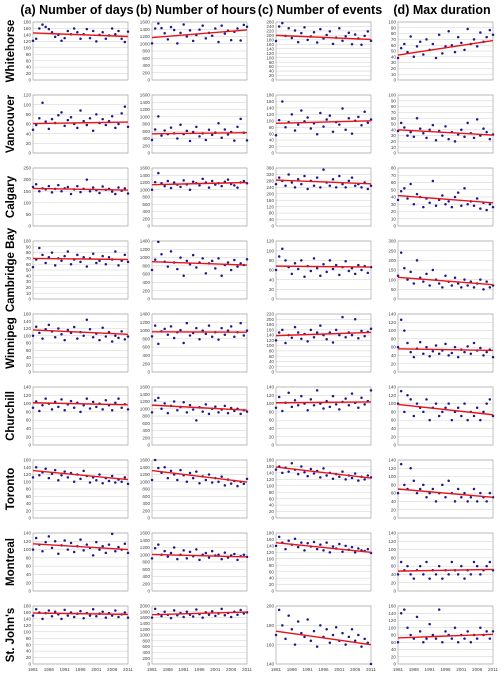 The image size is (500, 679). I want to click on x-tick-label: 1991, so click(65, 669).